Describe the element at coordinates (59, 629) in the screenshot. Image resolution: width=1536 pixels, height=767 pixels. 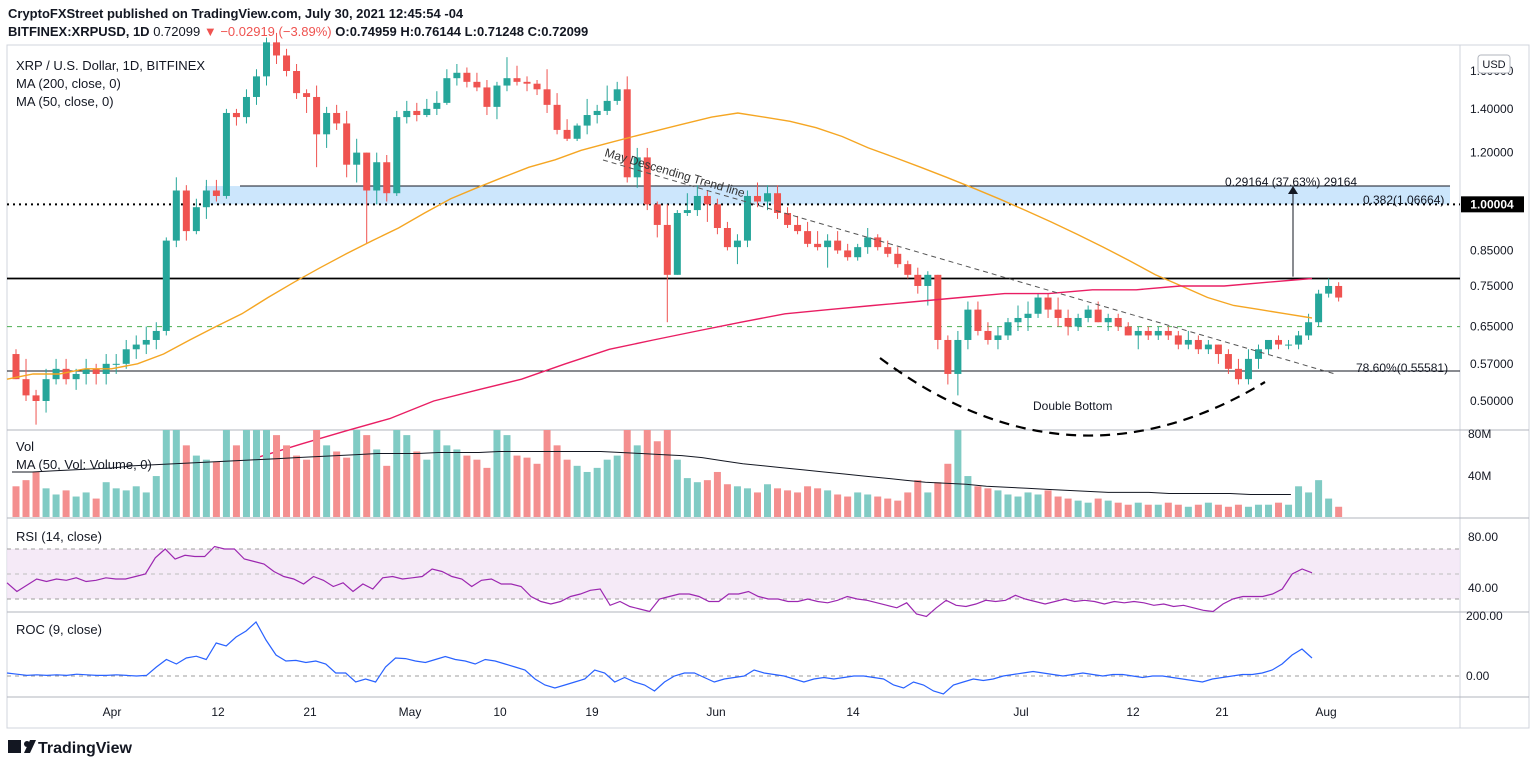
I see `legend-roc: ROC (9, close)` at that location.